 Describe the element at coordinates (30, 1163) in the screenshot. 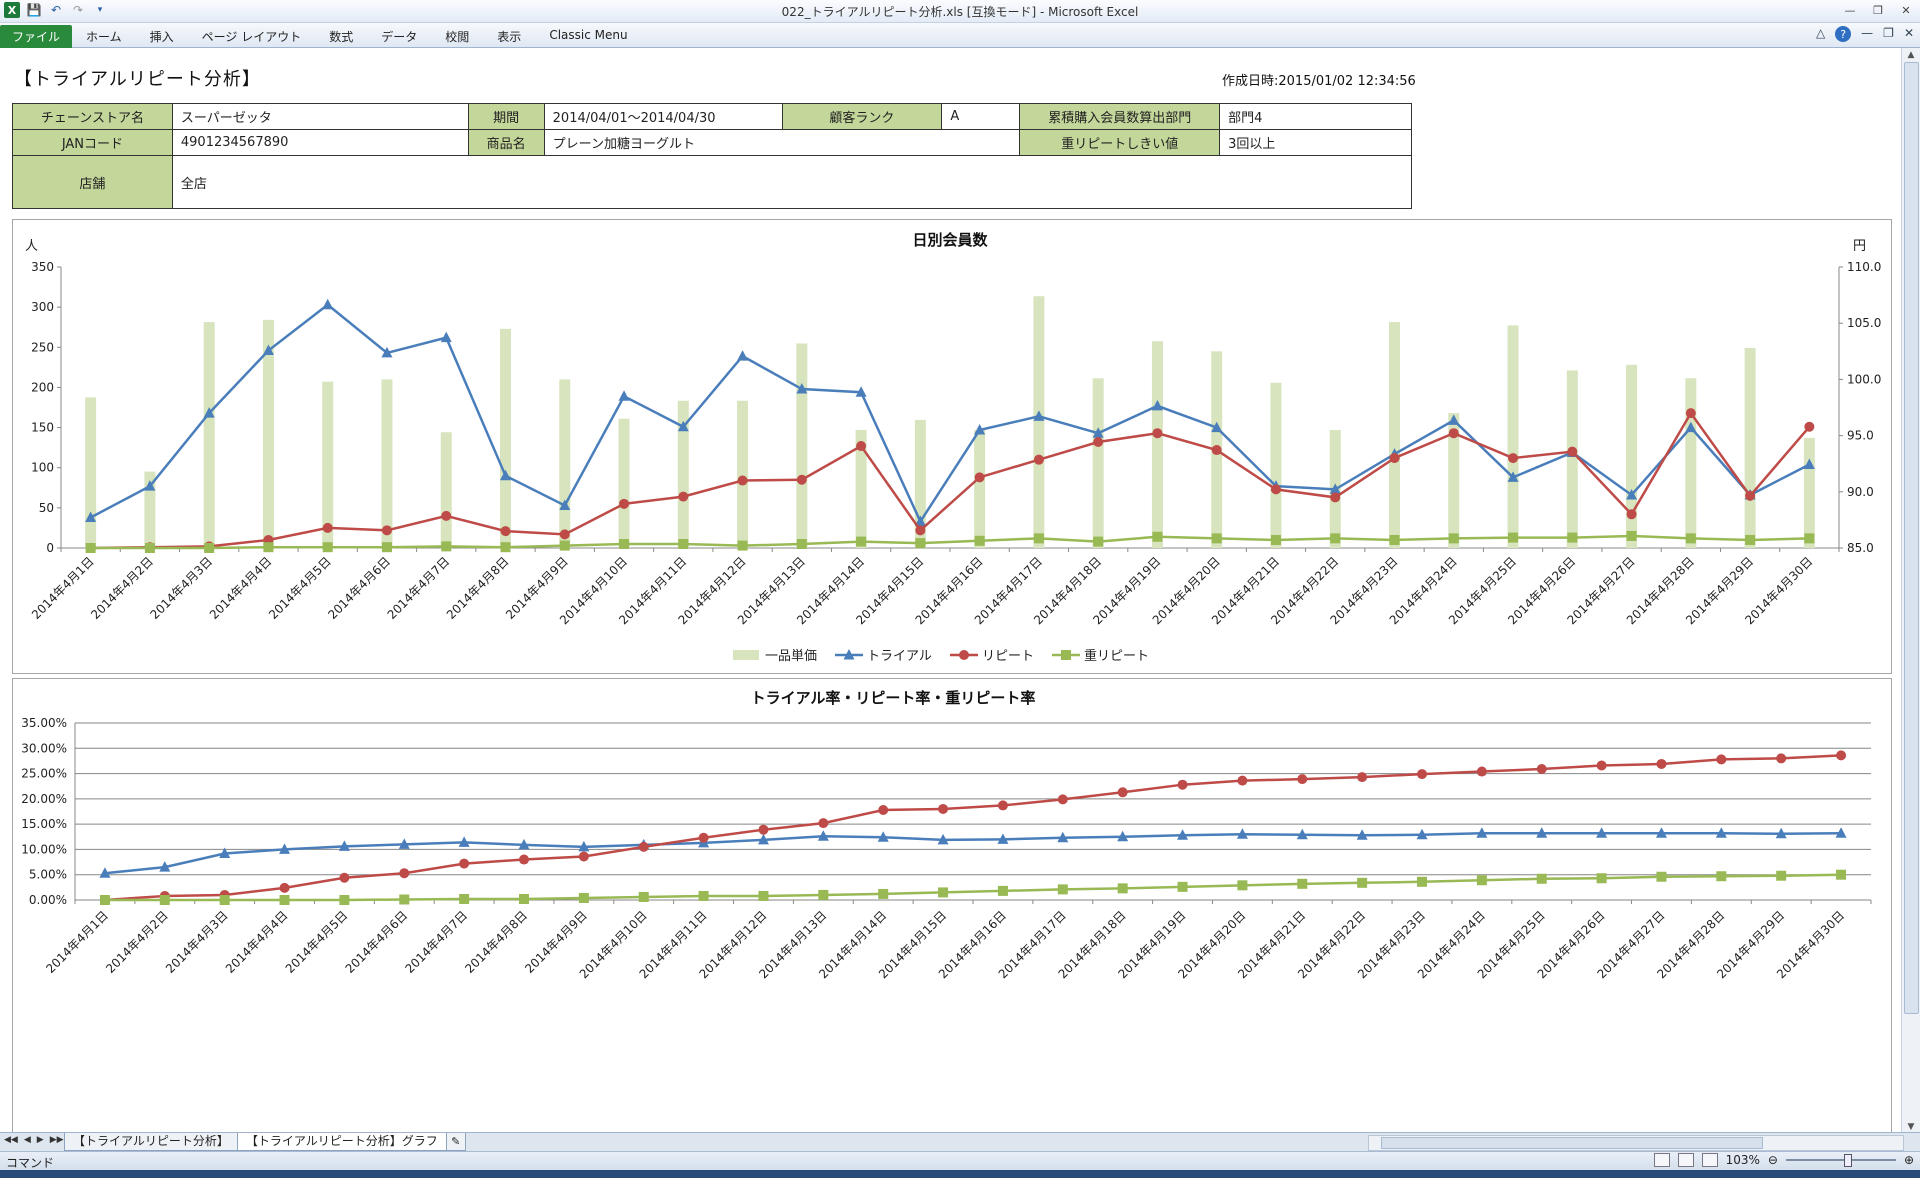

I see `status-mode: コマンド` at that location.